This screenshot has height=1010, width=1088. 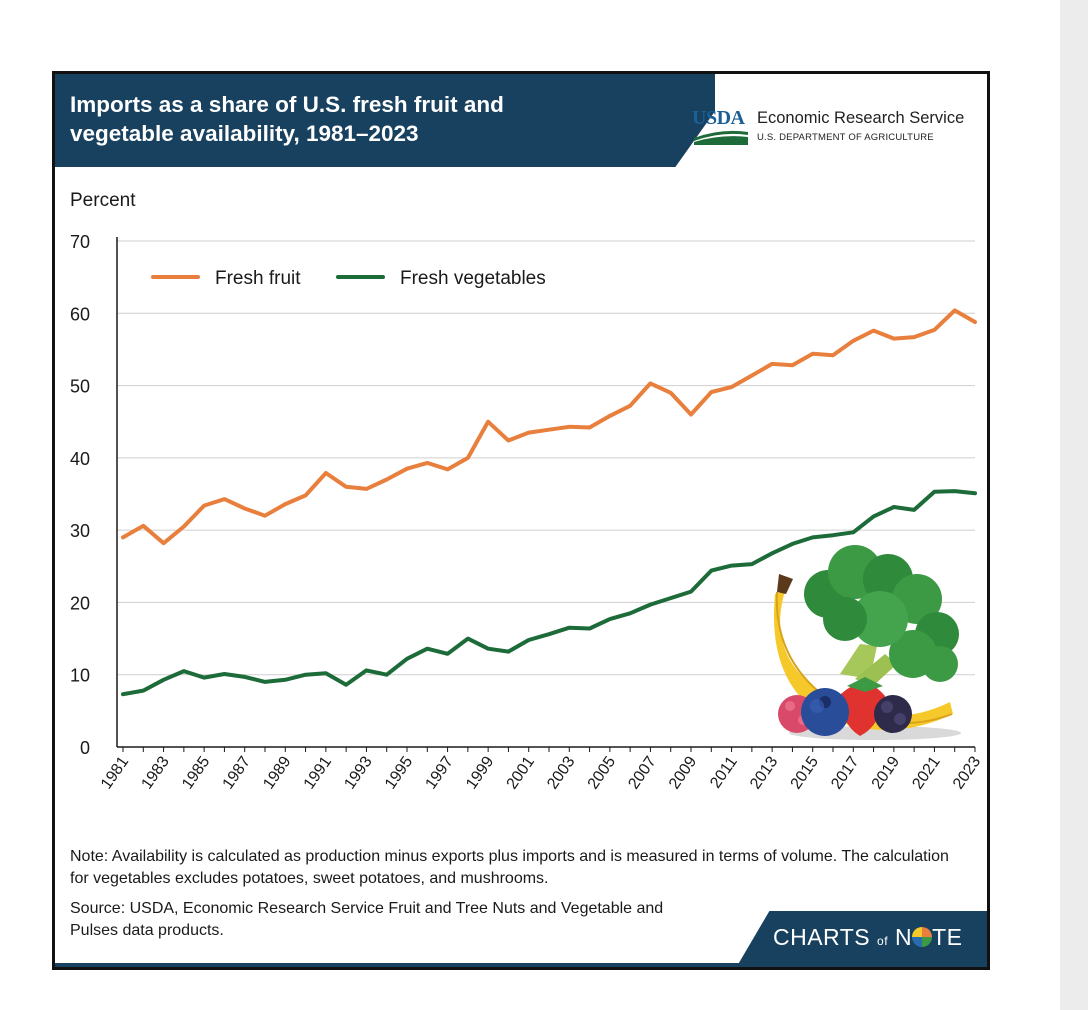 I want to click on charts-of-note-logo: CHARTS of N TE, so click(x=867, y=937).